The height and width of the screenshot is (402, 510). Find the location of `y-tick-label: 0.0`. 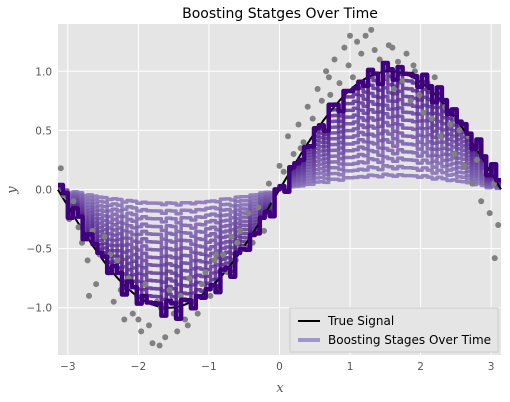

y-tick-label: 0.0 is located at coordinates (43, 191).